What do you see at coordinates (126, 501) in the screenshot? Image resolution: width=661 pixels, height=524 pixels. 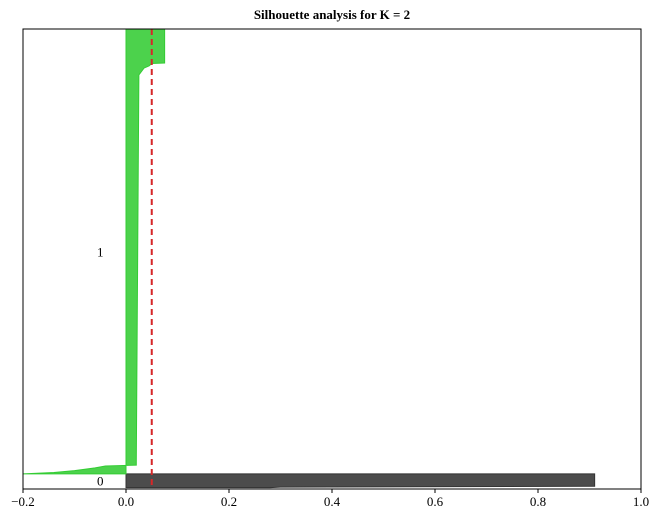 I see `x-tick-label: 0.0` at bounding box center [126, 501].